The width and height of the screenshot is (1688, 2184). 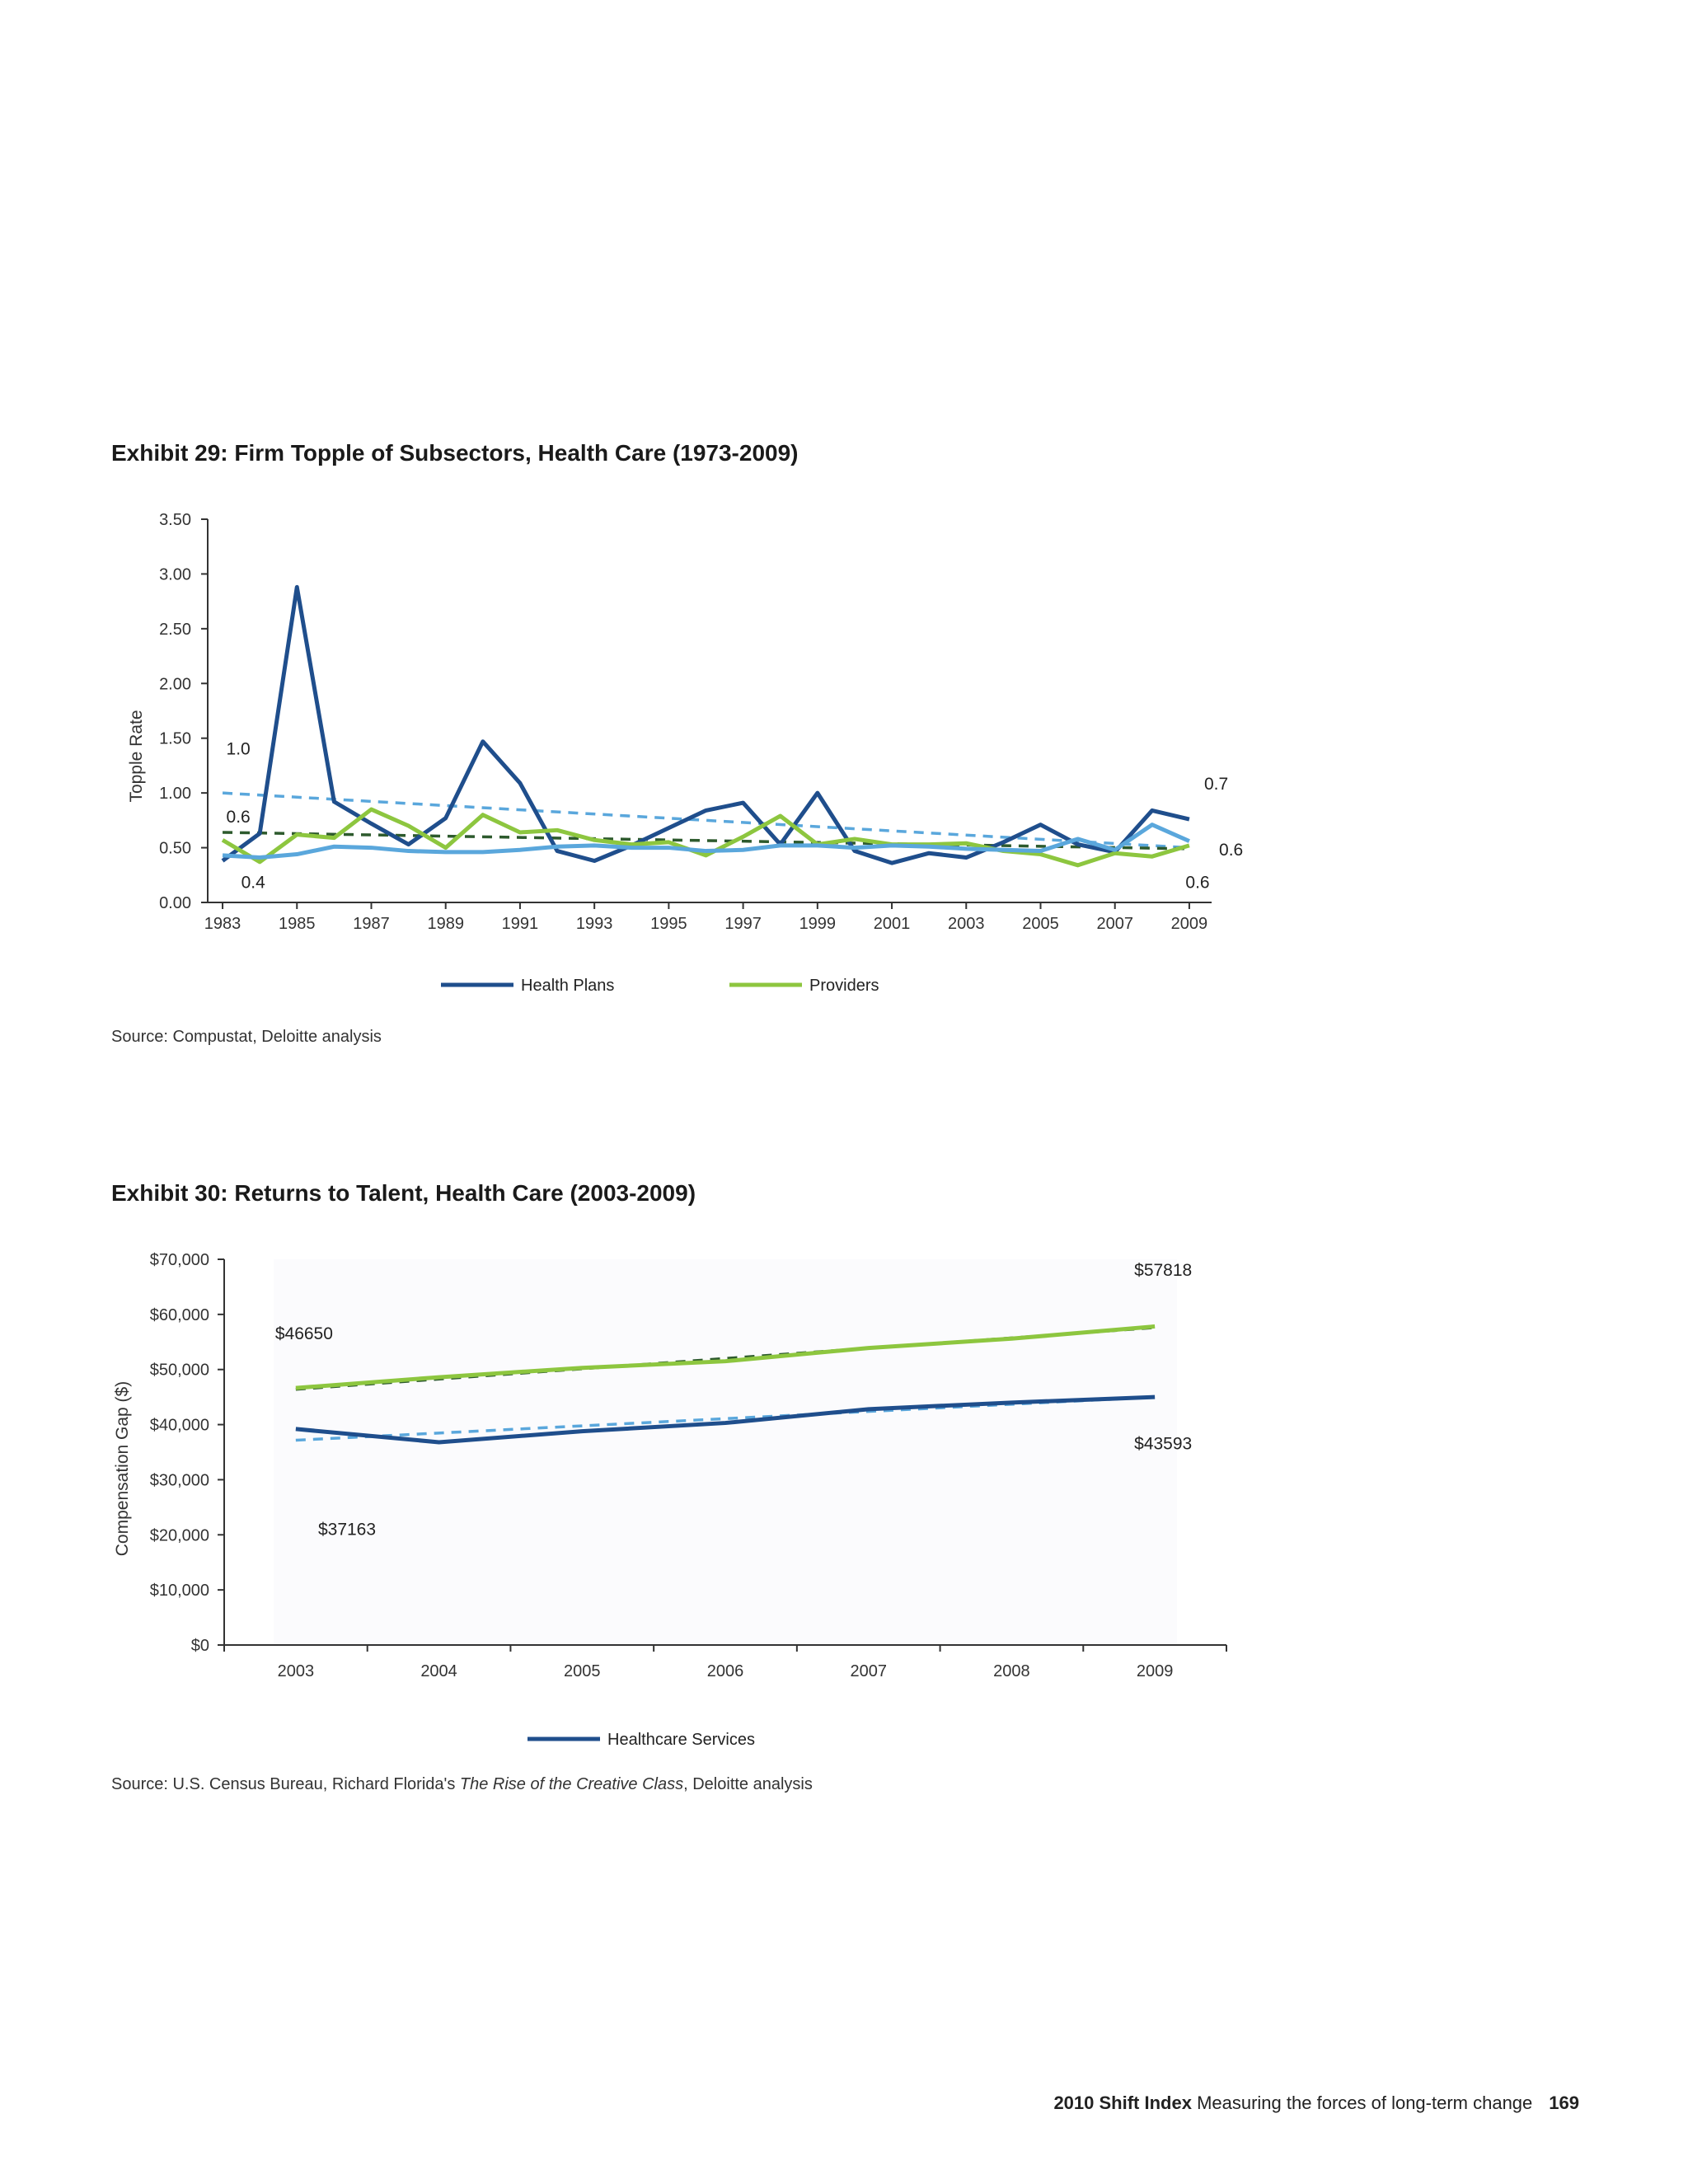 I want to click on legend-label: Providers, so click(x=844, y=986).